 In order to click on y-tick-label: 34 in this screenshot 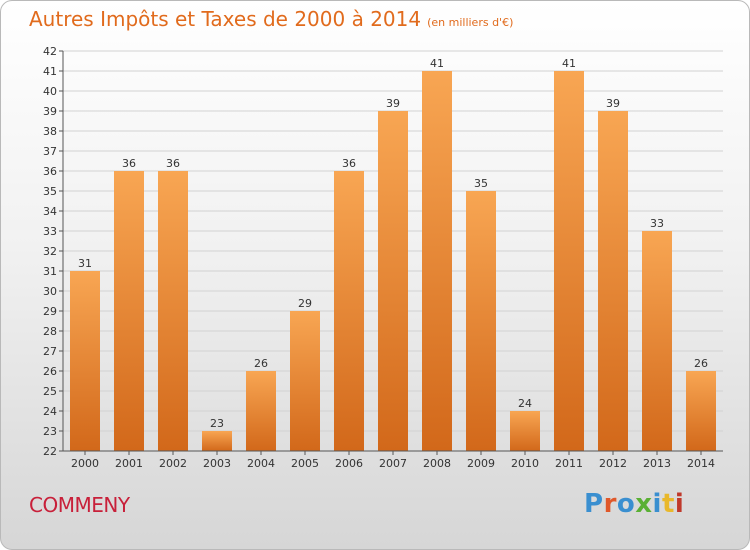, I will do `click(50, 211)`.